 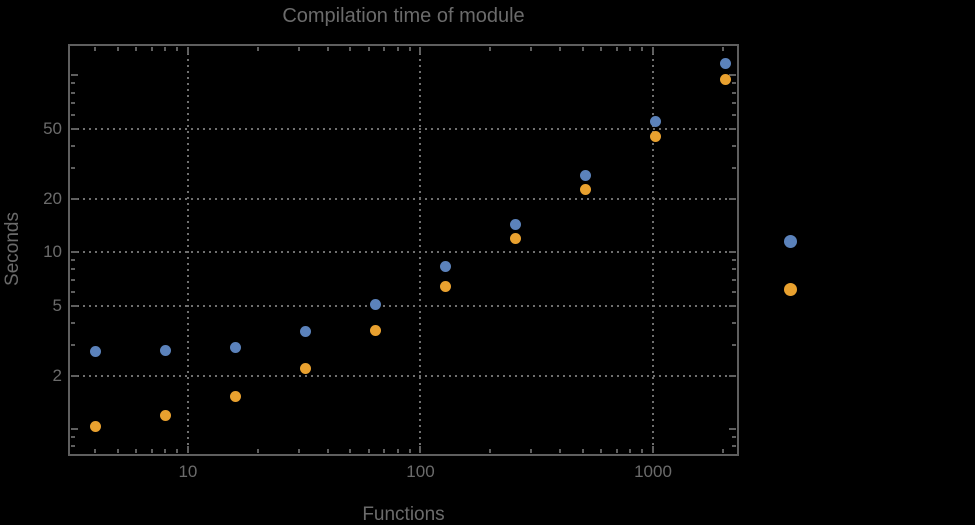 I want to click on y-tick-label: 2, so click(x=57, y=375).